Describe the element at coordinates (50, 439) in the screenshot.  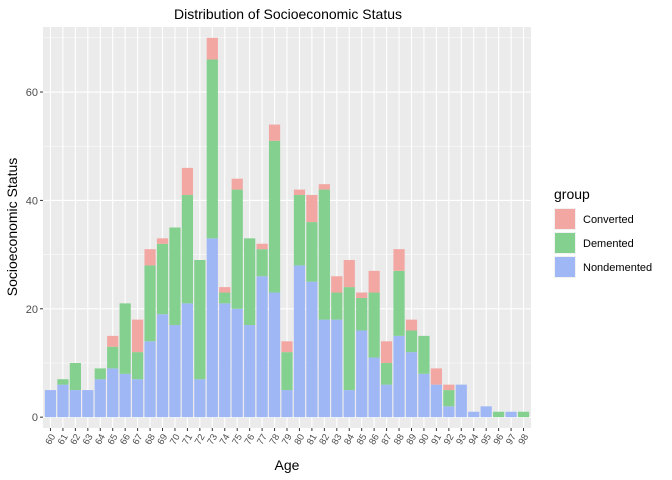
I see `x-tick-label: 60` at that location.